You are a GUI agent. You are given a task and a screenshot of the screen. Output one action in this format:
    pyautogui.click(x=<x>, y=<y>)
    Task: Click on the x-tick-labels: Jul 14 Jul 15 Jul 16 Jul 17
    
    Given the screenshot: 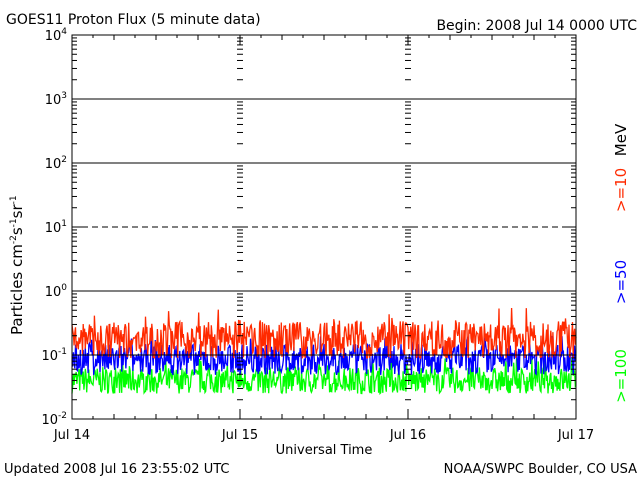 What is the action you would take?
    pyautogui.click(x=323, y=435)
    